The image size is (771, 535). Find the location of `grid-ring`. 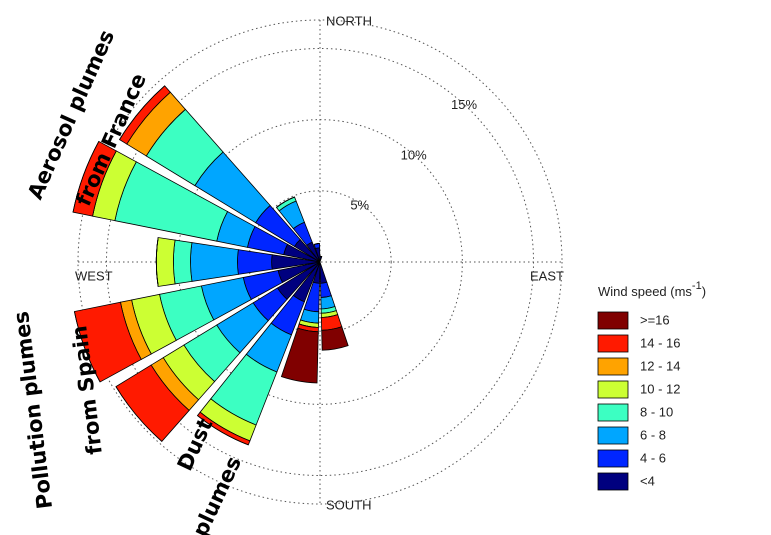

grid-ring is located at coordinates (320, 262).